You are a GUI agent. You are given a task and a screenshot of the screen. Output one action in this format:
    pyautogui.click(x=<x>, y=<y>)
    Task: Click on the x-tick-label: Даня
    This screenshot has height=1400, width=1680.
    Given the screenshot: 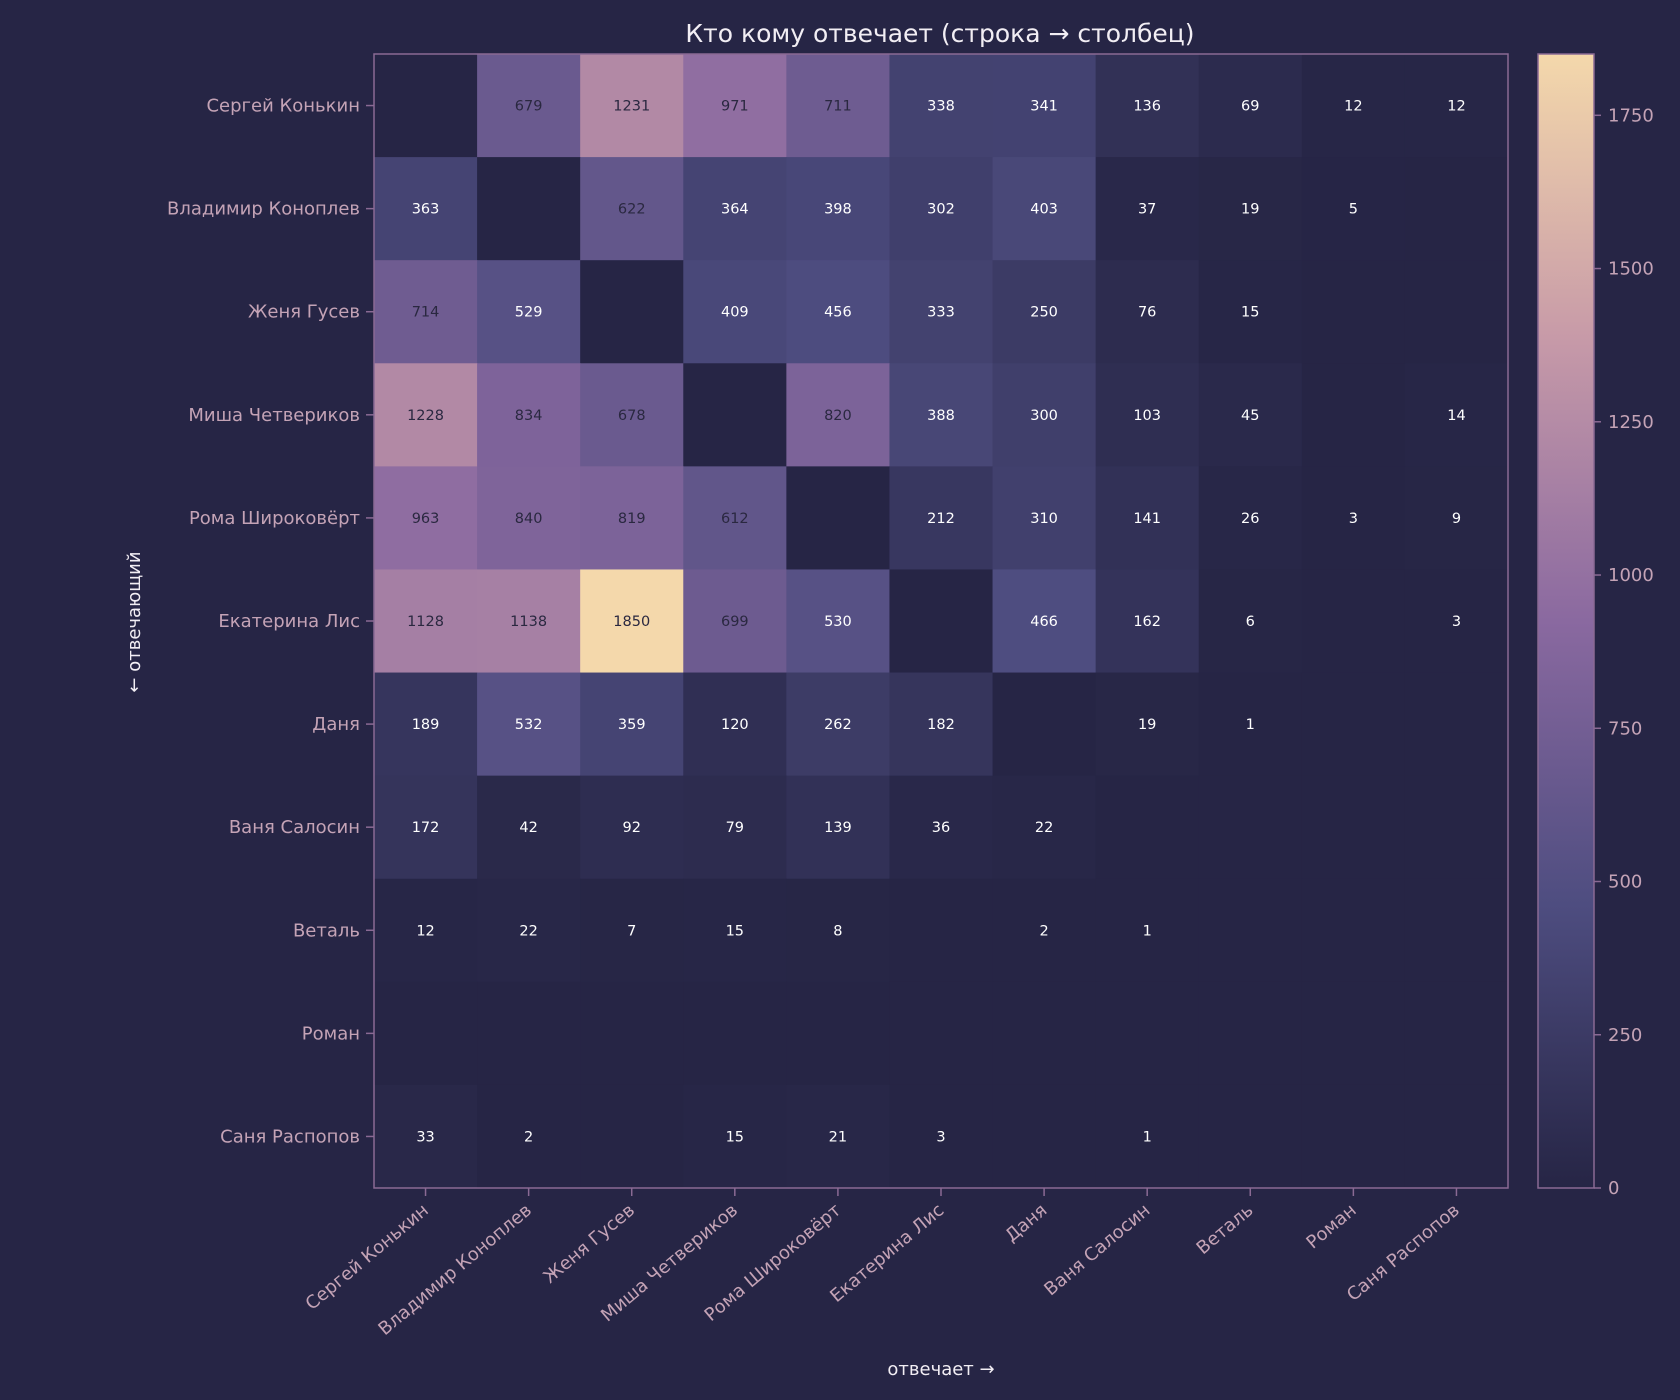 What is the action you would take?
    pyautogui.click(x=1026, y=1223)
    